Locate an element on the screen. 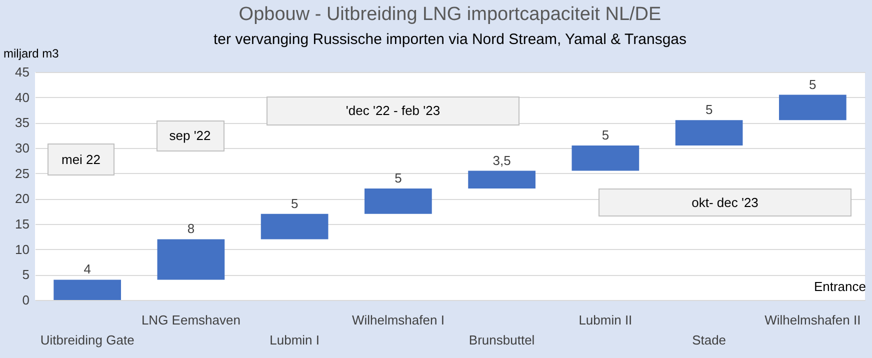 The width and height of the screenshot is (872, 358). chart-subtitle: ter vervanging Russische importen via Nord Stream, Yamal & Transgas is located at coordinates (450, 39).